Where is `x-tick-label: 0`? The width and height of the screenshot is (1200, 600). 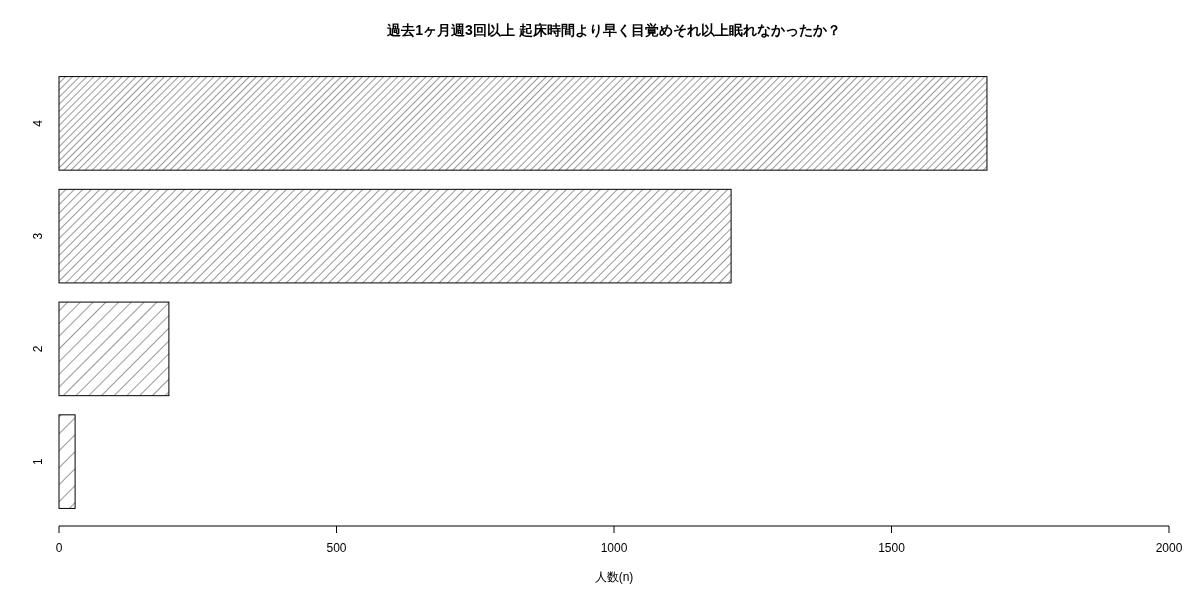
x-tick-label: 0 is located at coordinates (59, 548).